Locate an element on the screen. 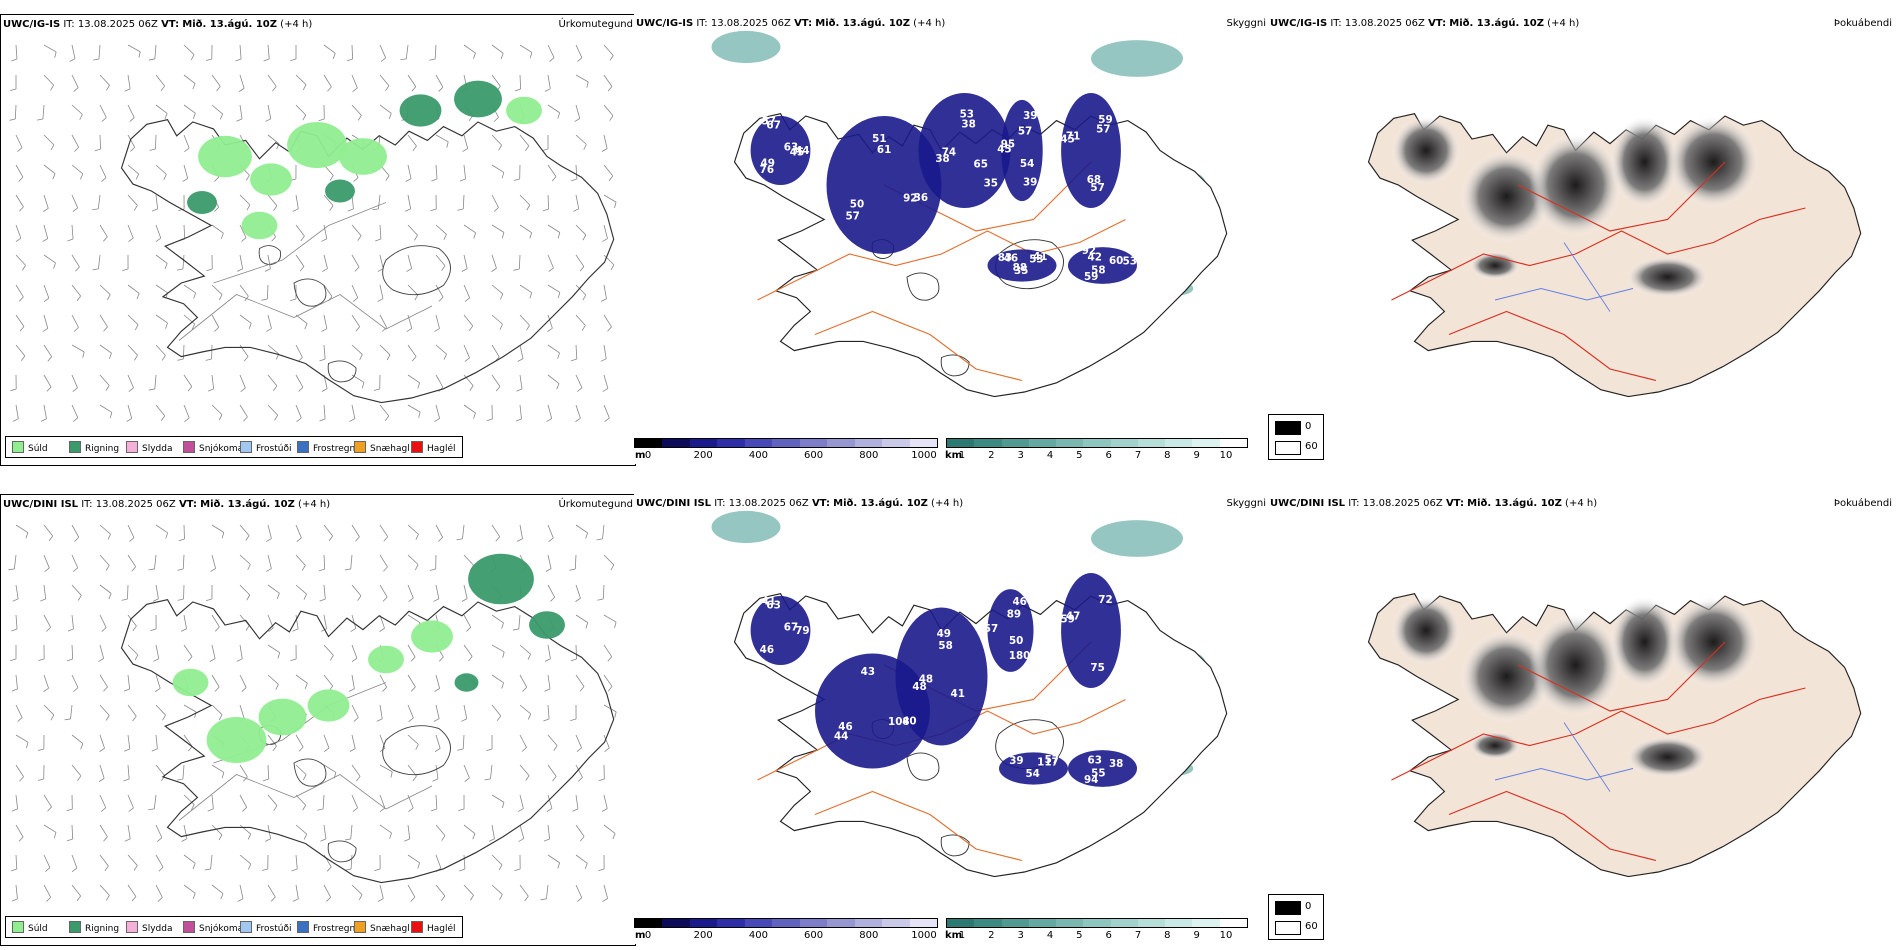 The width and height of the screenshot is (1900, 950). fog-map is located at coordinates (1614, 735).